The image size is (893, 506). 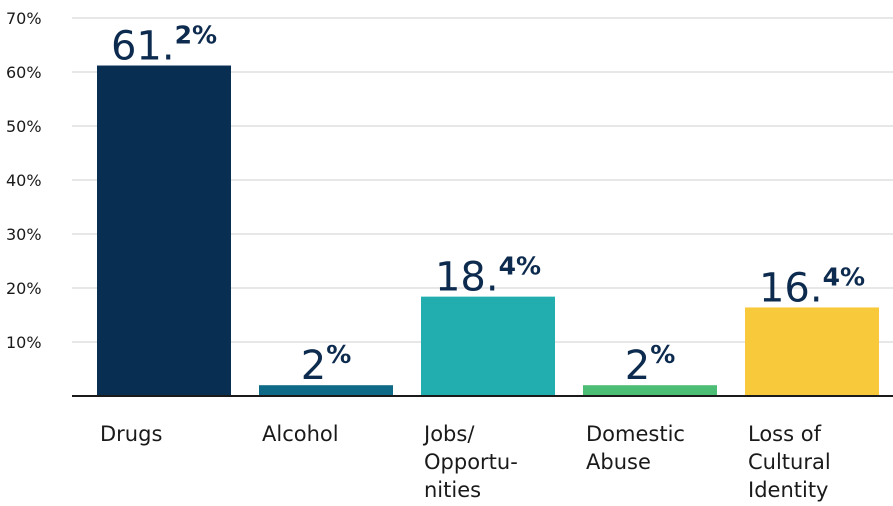 What do you see at coordinates (452, 490) in the screenshot?
I see `category-label: nities` at bounding box center [452, 490].